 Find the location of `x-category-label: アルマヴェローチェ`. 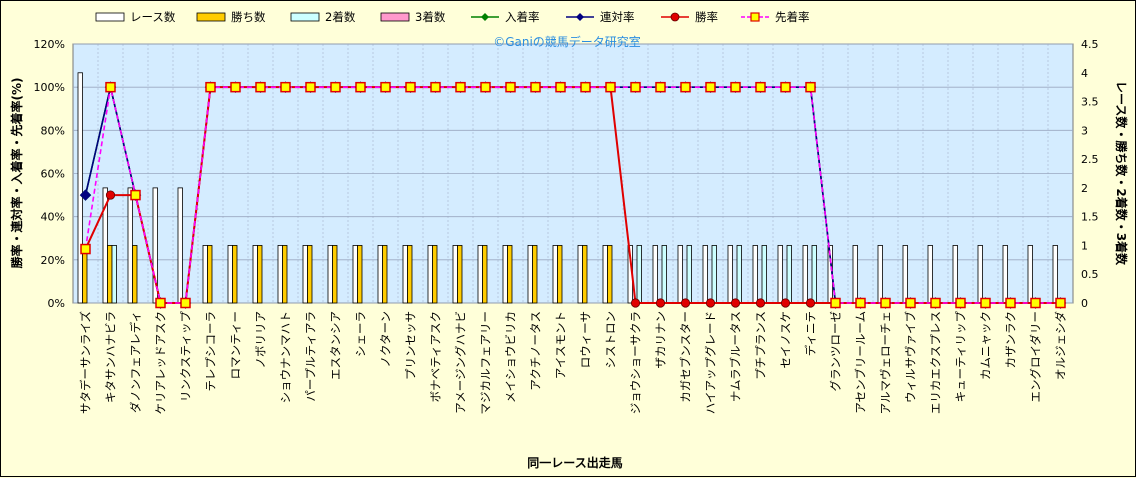

x-category-label: アルマヴェローチェ is located at coordinates (886, 362).